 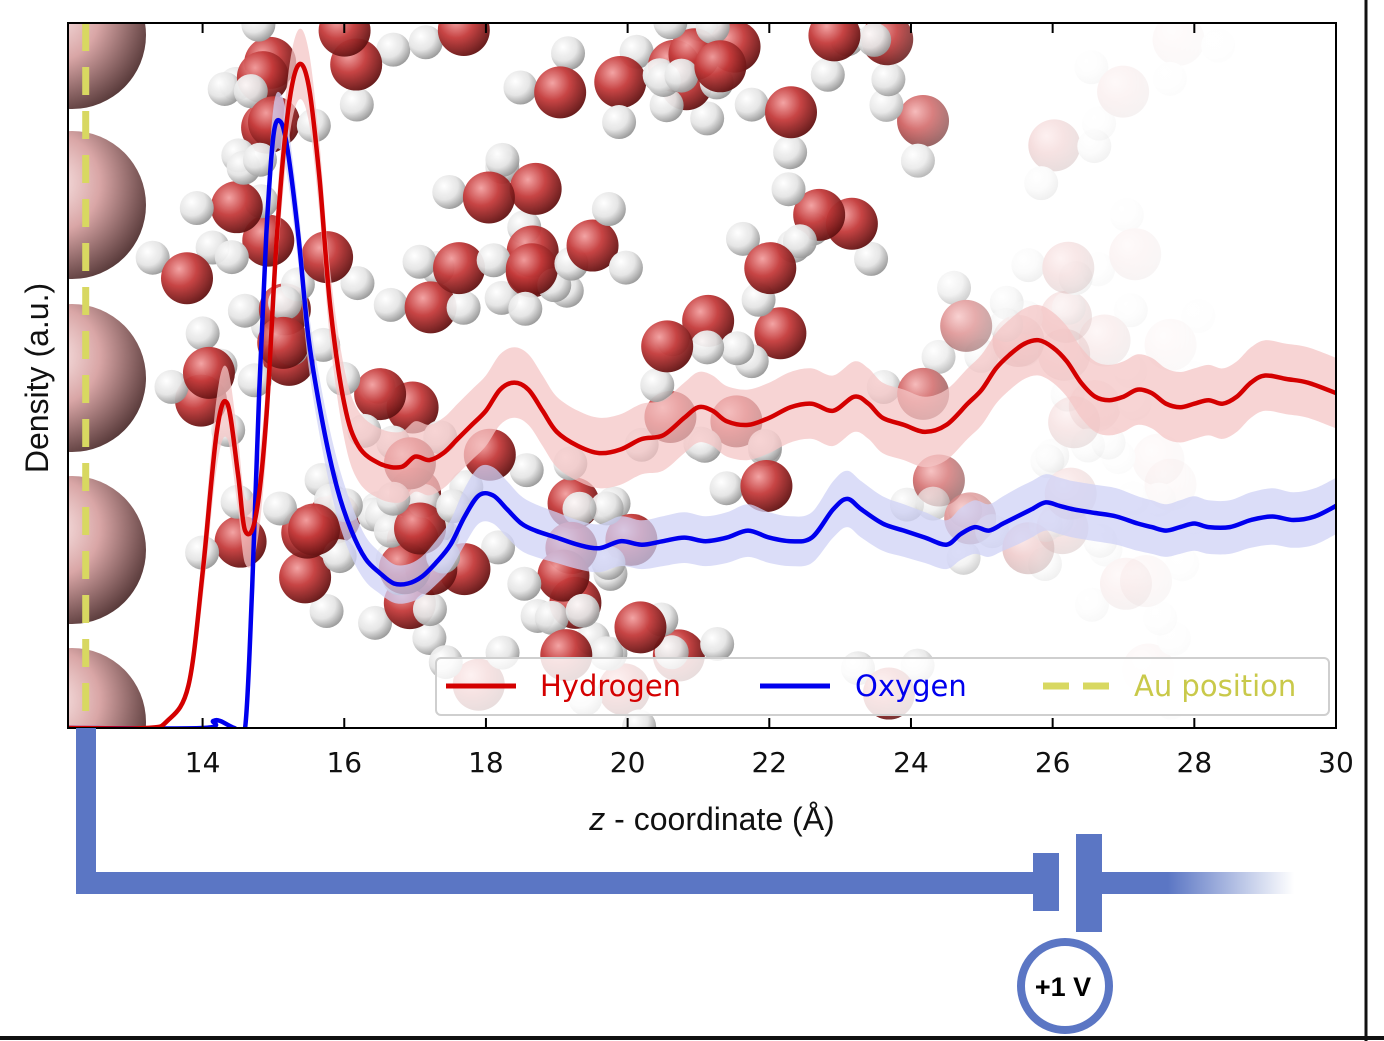 What do you see at coordinates (596, 819) in the screenshot?
I see `x-axis-title-variable: z` at bounding box center [596, 819].